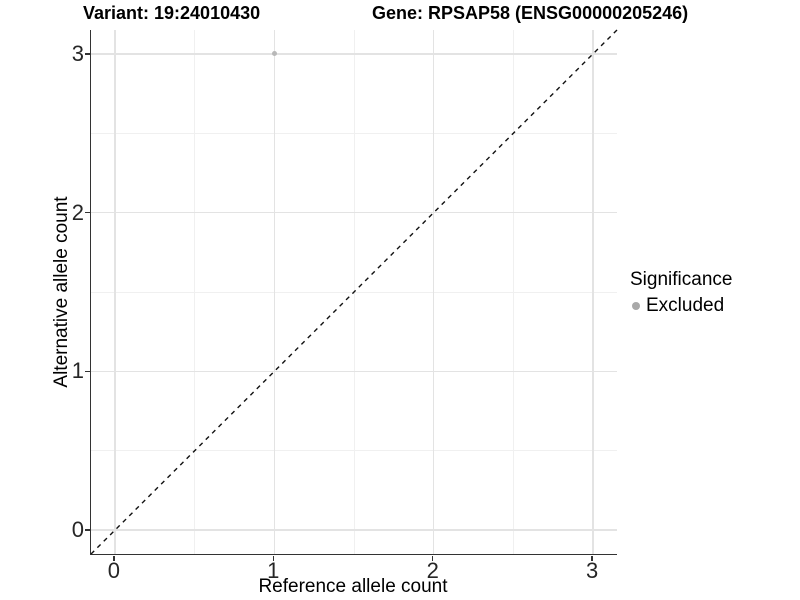  I want to click on legend-item: Excluded, so click(681, 306).